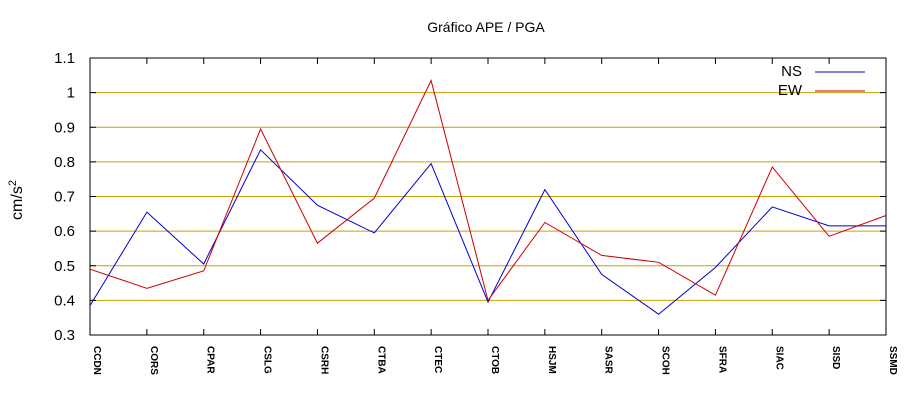  What do you see at coordinates (380, 360) in the screenshot?
I see `x-tick-label: CTBA` at bounding box center [380, 360].